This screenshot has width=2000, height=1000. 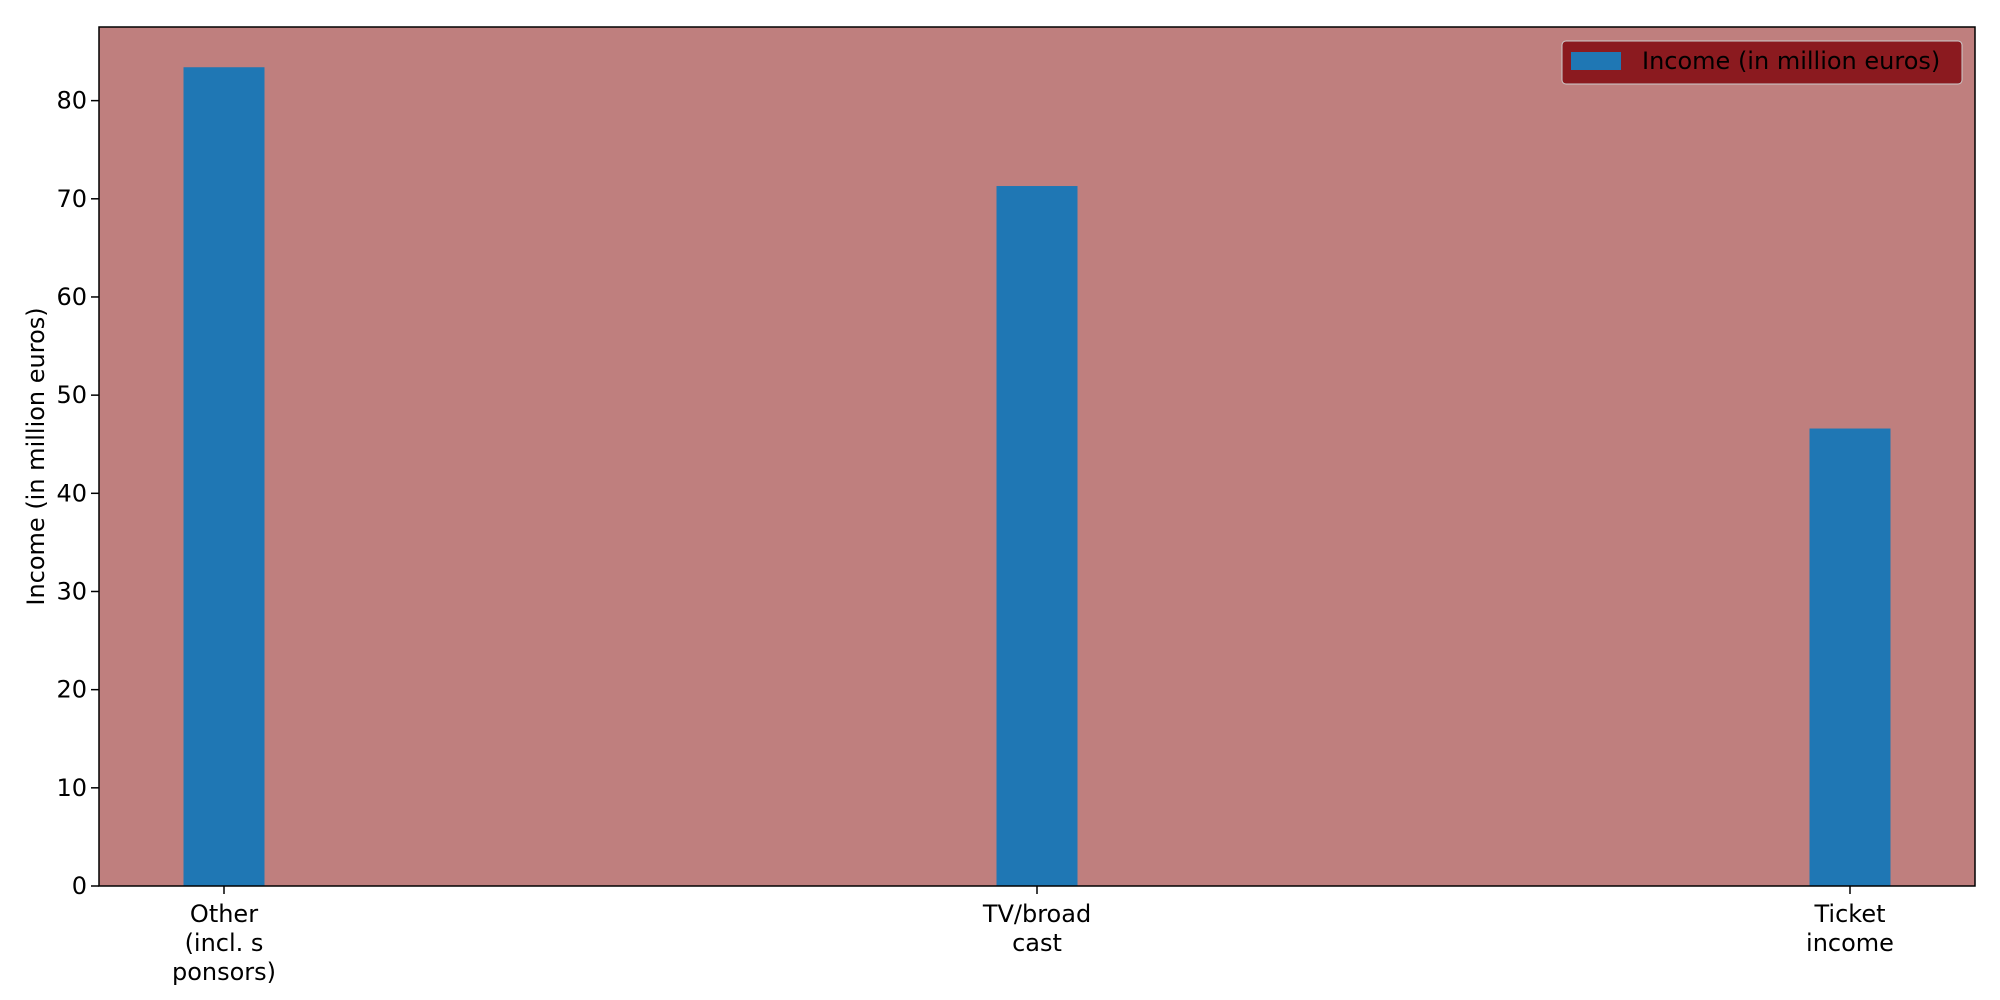 What do you see at coordinates (71, 690) in the screenshot?
I see `y-tick-label-2: 20` at bounding box center [71, 690].